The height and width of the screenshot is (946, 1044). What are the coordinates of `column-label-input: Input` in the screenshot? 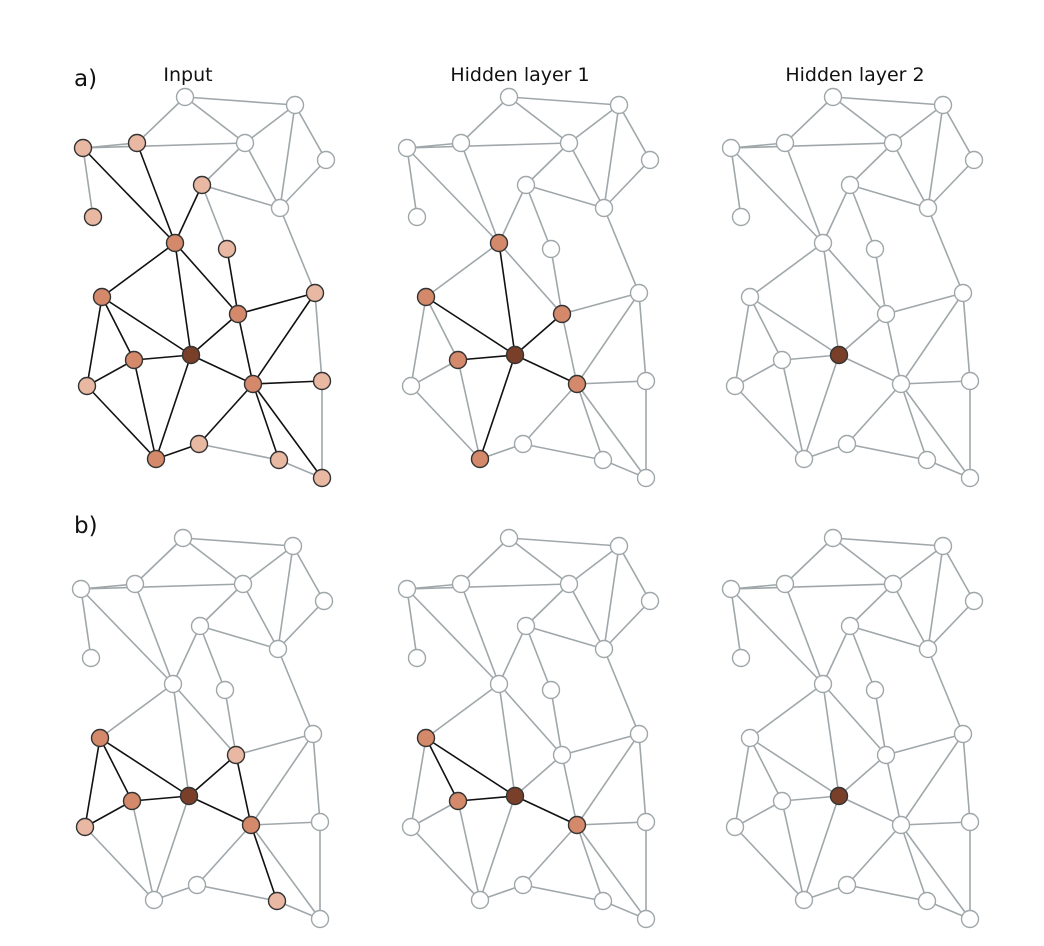 It's located at (187, 75).